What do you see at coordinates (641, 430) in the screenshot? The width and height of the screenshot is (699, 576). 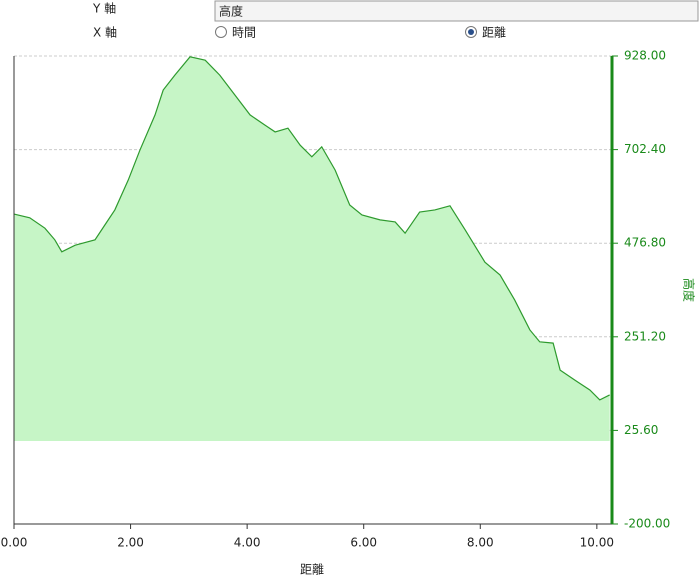 I see `y-tick-label: 25.60` at bounding box center [641, 430].